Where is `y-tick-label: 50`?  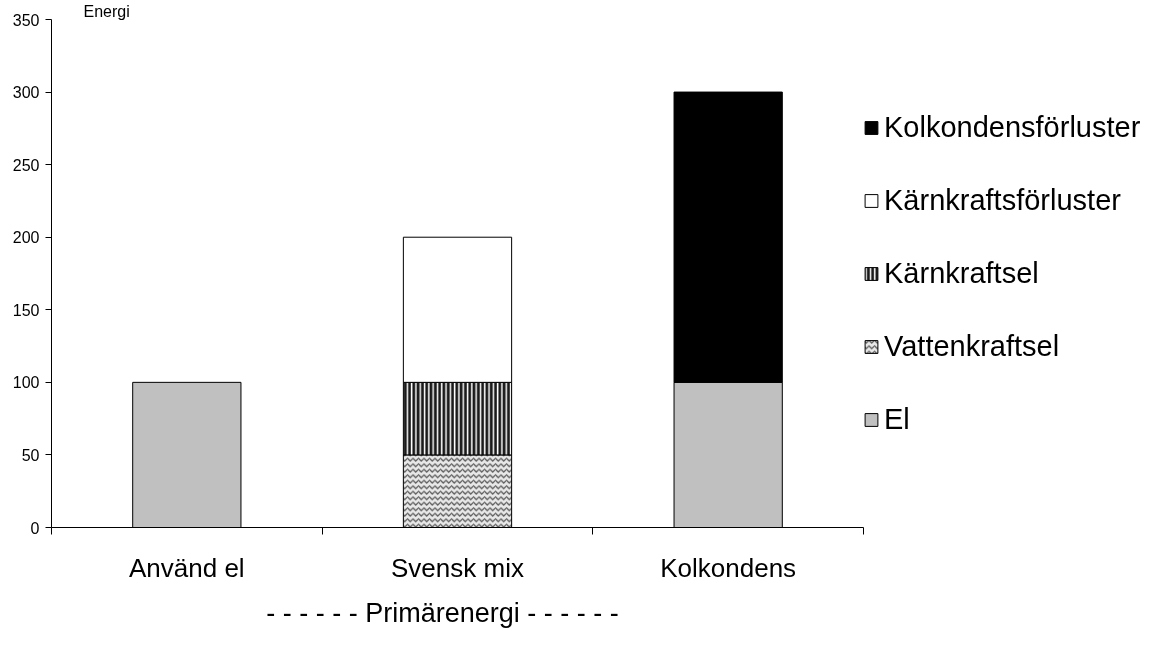
y-tick-label: 50 is located at coordinates (30, 455).